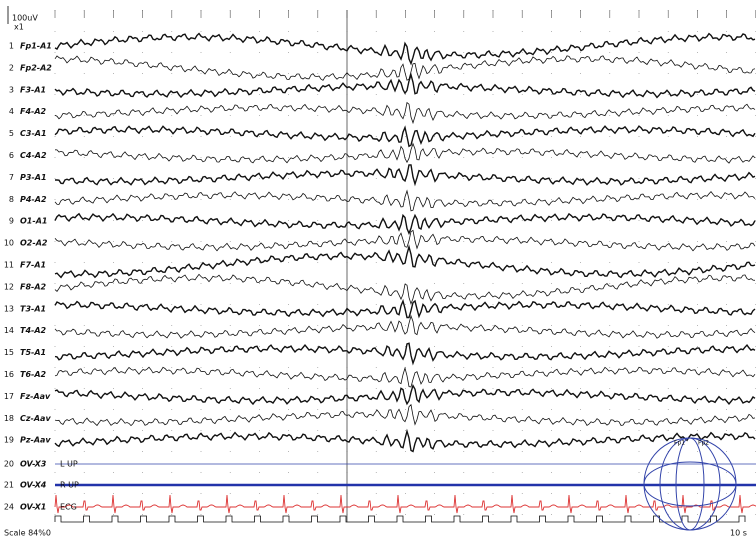 This screenshot has width=756, height=542. I want to click on channel-label: Fz-Aav, so click(35, 396).